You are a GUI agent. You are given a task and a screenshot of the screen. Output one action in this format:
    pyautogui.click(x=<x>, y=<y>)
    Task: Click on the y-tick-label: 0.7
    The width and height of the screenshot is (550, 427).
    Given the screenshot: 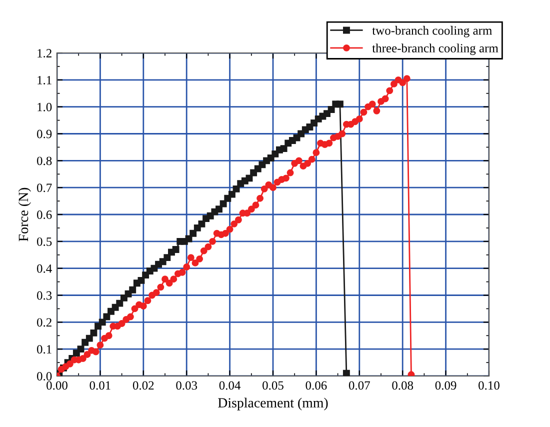 What is the action you would take?
    pyautogui.click(x=44, y=188)
    